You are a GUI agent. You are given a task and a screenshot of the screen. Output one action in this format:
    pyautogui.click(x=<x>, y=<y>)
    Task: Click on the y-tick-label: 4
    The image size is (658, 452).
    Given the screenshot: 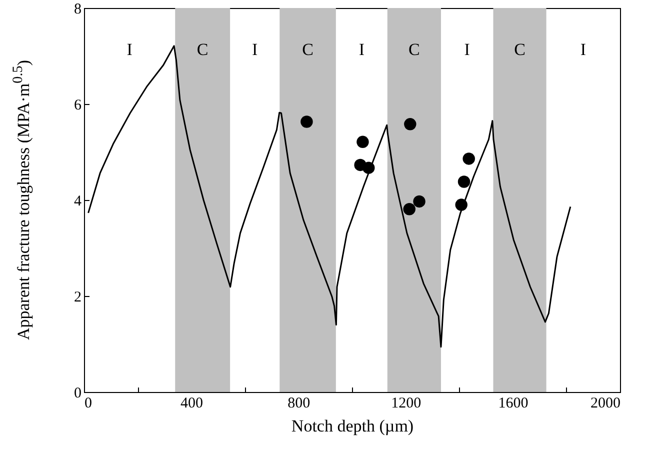 What is the action you would take?
    pyautogui.click(x=78, y=202)
    